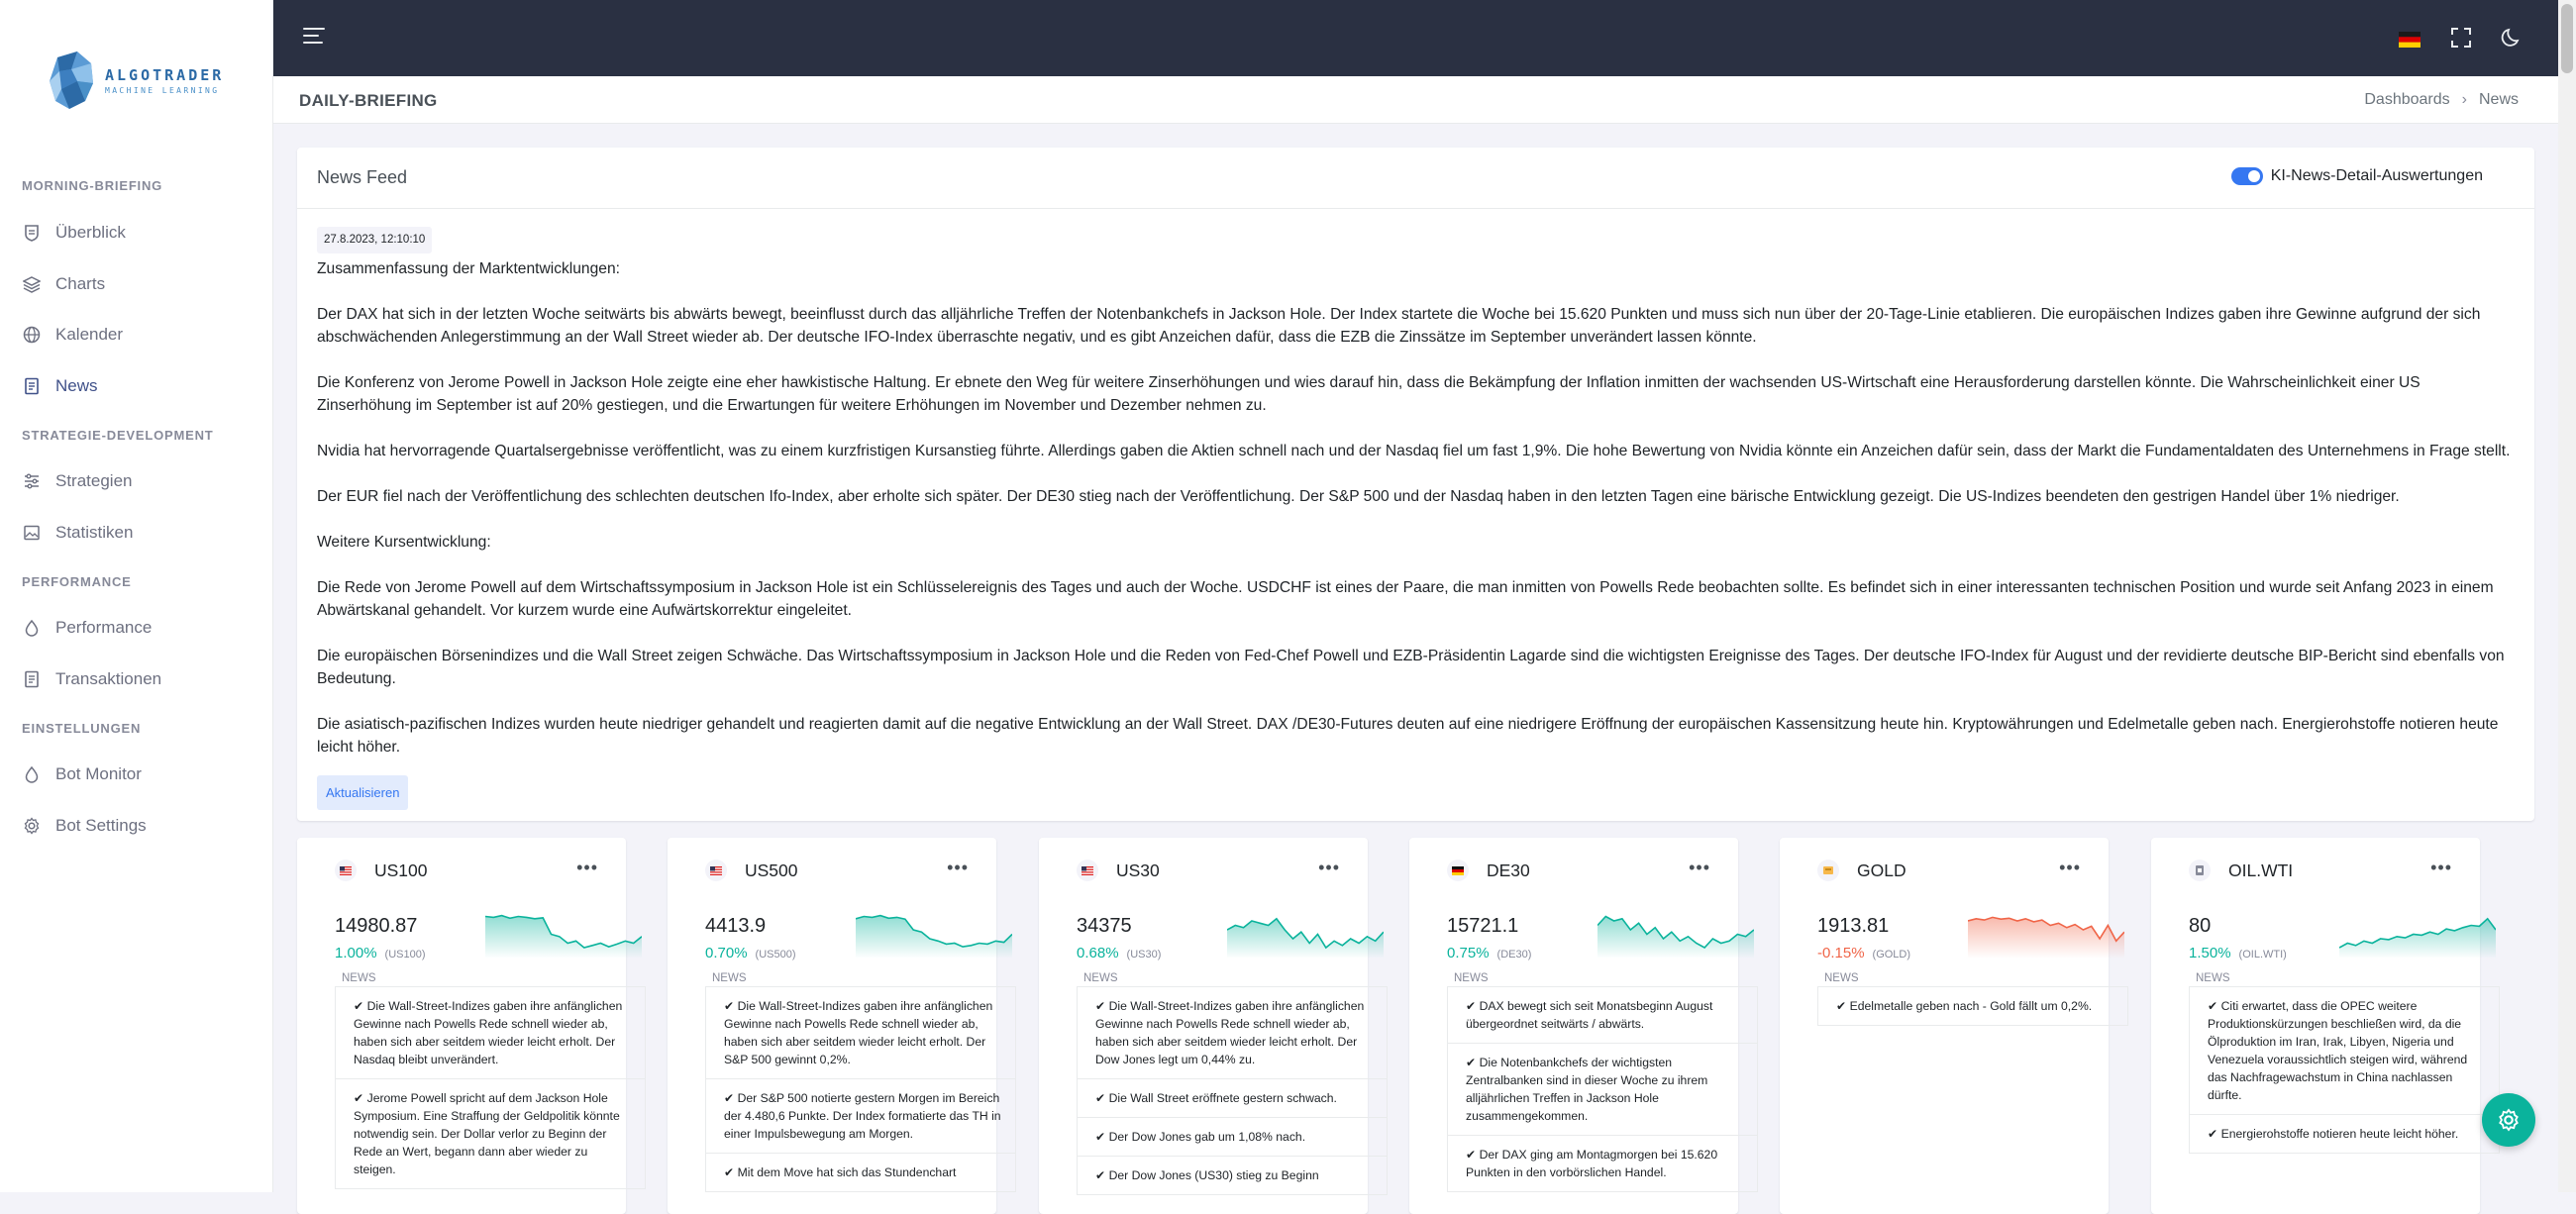 The width and height of the screenshot is (2576, 1214). What do you see at coordinates (165, 74) in the screenshot?
I see `logo-title: ALGOTRADER` at bounding box center [165, 74].